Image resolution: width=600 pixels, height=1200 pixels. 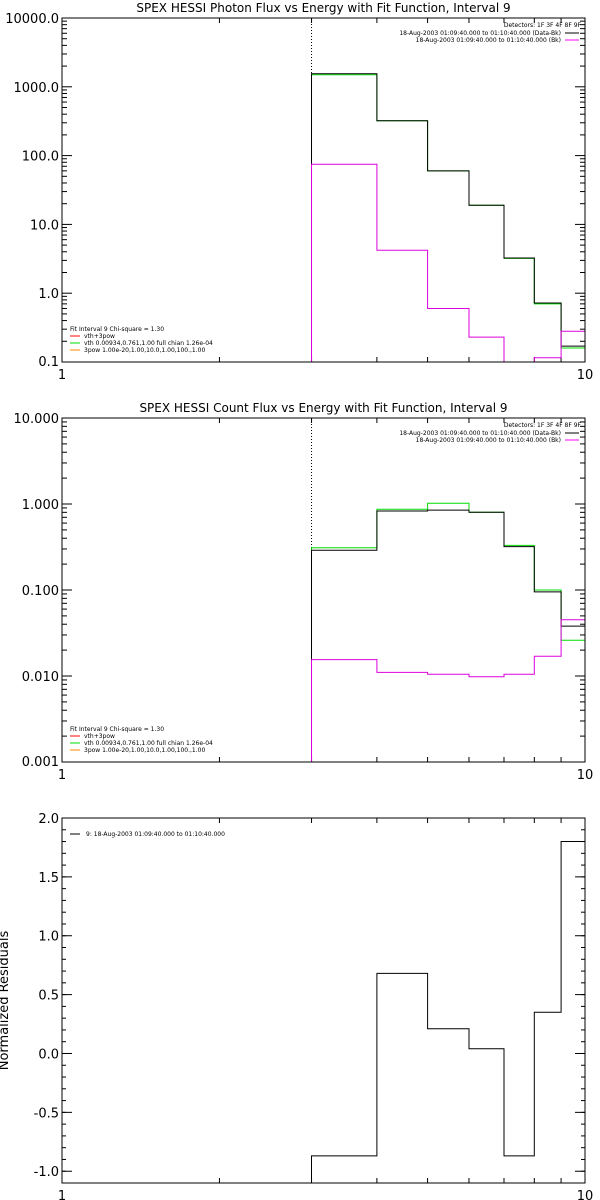 What do you see at coordinates (48, 819) in the screenshot?
I see `y-tick-label: 2.0` at bounding box center [48, 819].